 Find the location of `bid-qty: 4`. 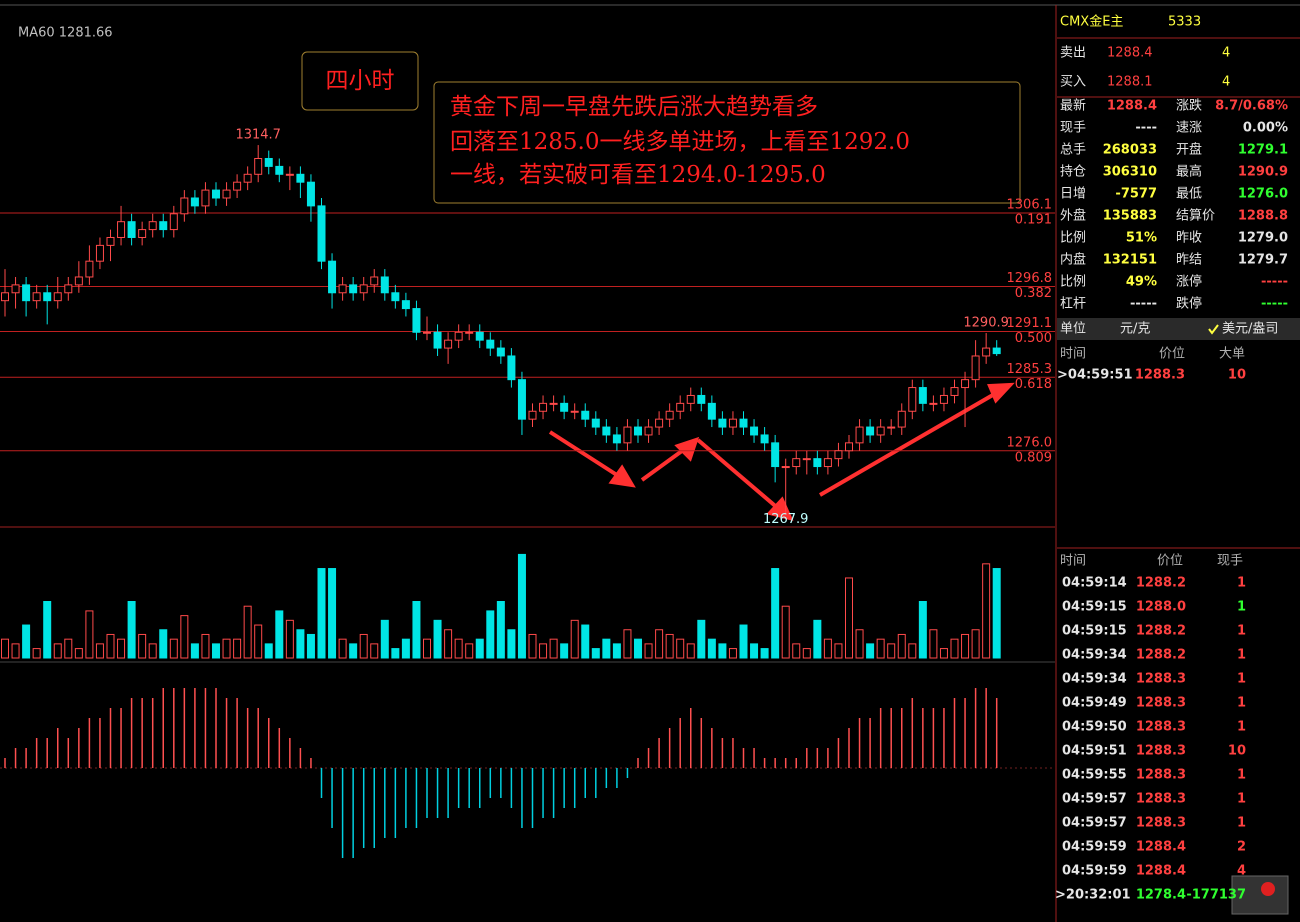

bid-qty: 4 is located at coordinates (1226, 82).